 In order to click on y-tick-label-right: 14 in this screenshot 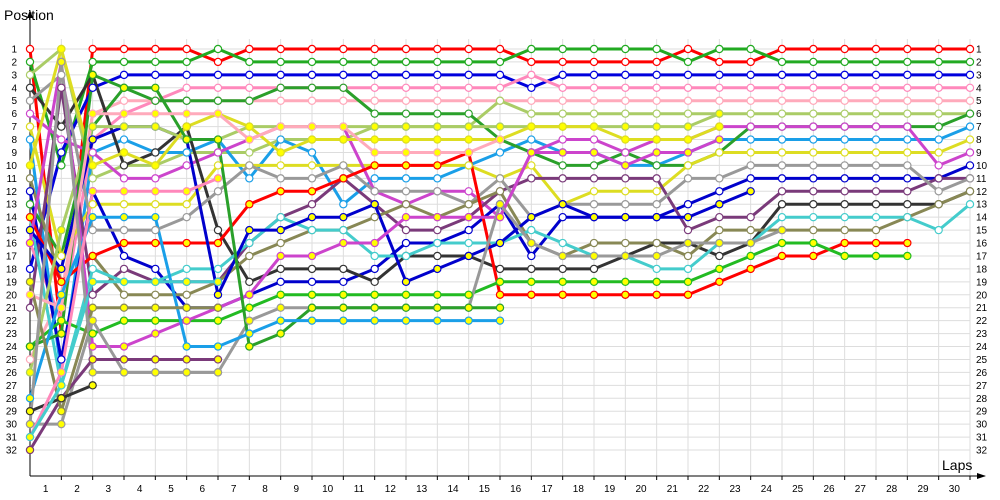, I will do `click(982, 218)`.